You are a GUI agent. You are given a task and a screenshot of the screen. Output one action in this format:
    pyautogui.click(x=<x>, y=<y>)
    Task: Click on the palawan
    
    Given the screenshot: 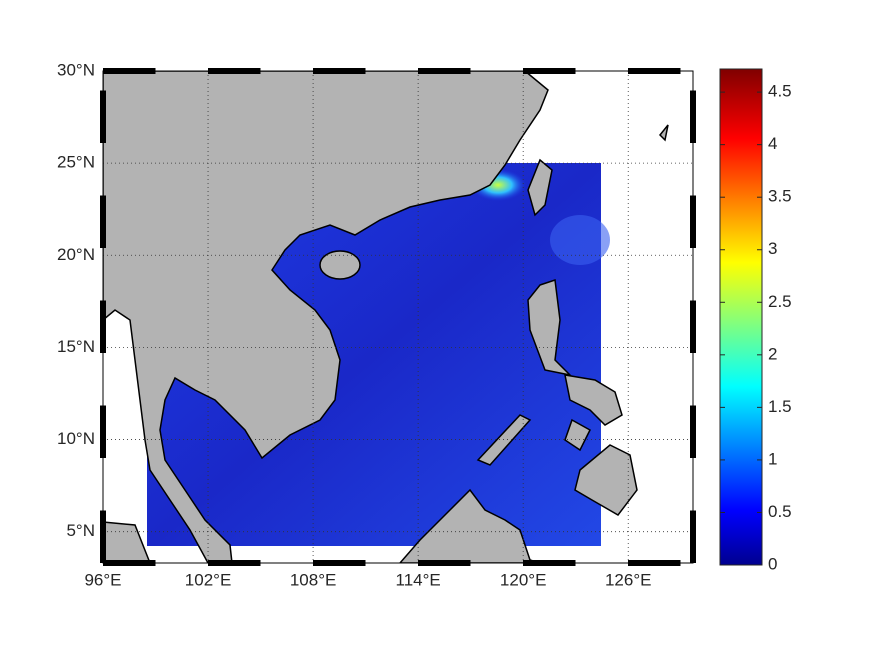 What is the action you would take?
    pyautogui.click(x=504, y=440)
    